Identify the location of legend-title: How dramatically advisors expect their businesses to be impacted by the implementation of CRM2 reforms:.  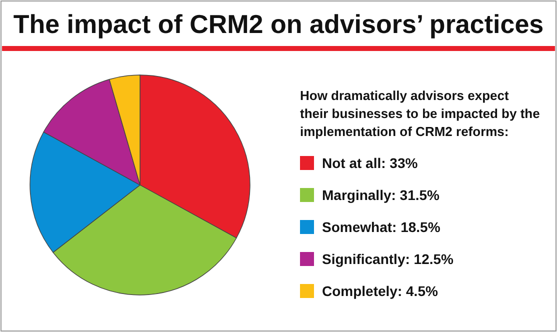
(420, 113).